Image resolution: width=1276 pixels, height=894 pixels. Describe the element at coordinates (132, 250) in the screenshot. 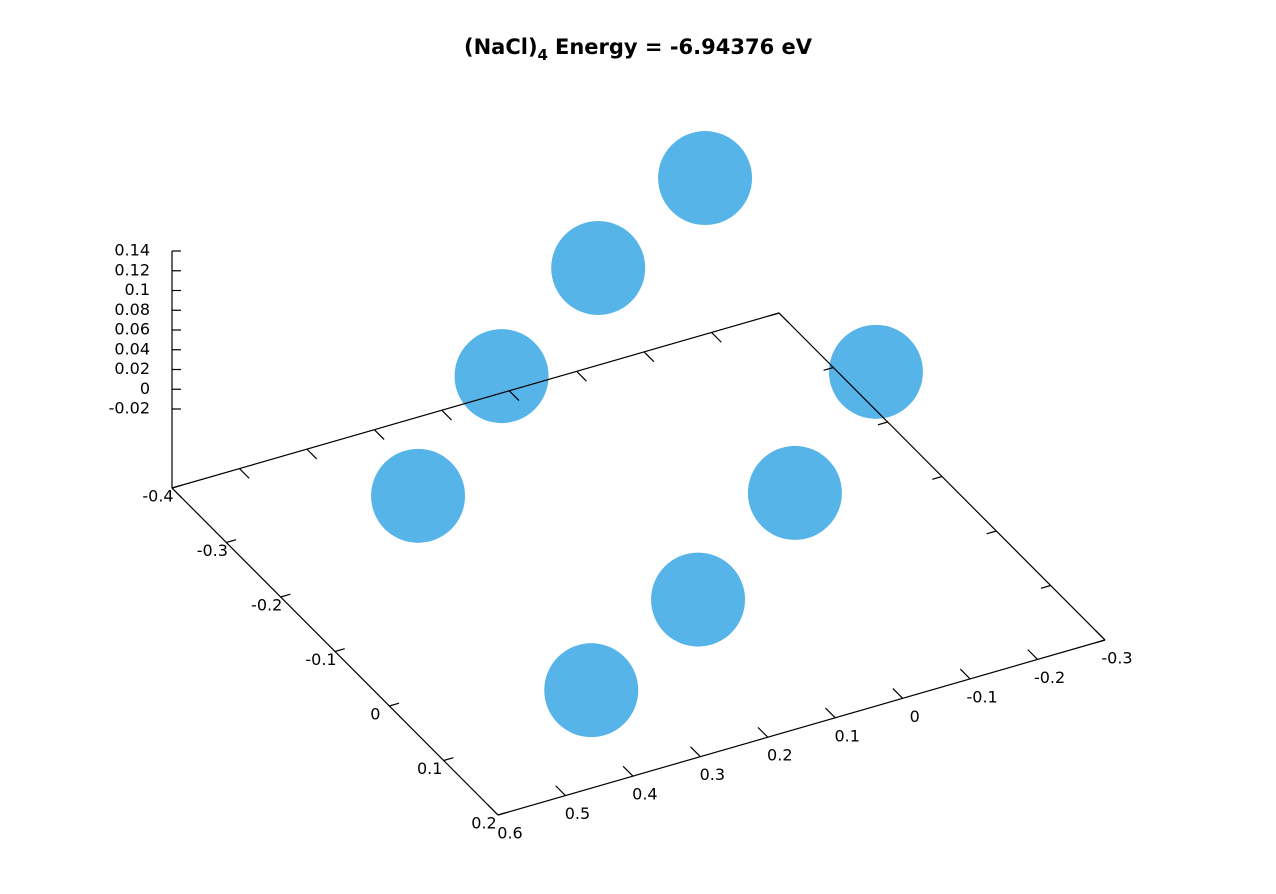

I see `z-tick-label: 0.14` at that location.